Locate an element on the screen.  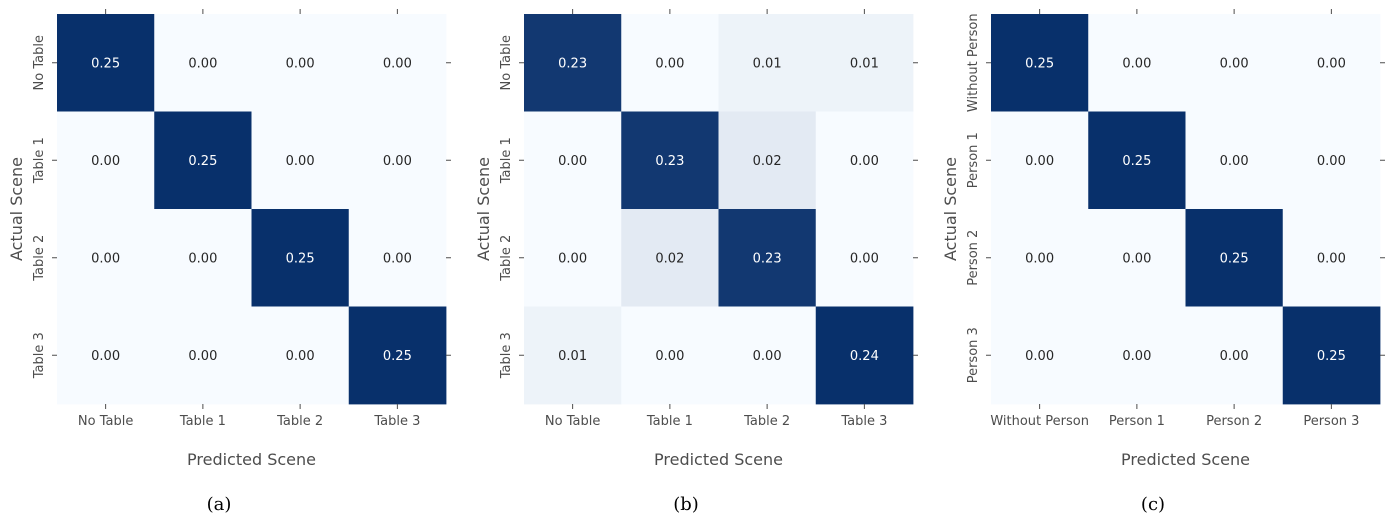
panel-caption: (c) is located at coordinates (1153, 504).